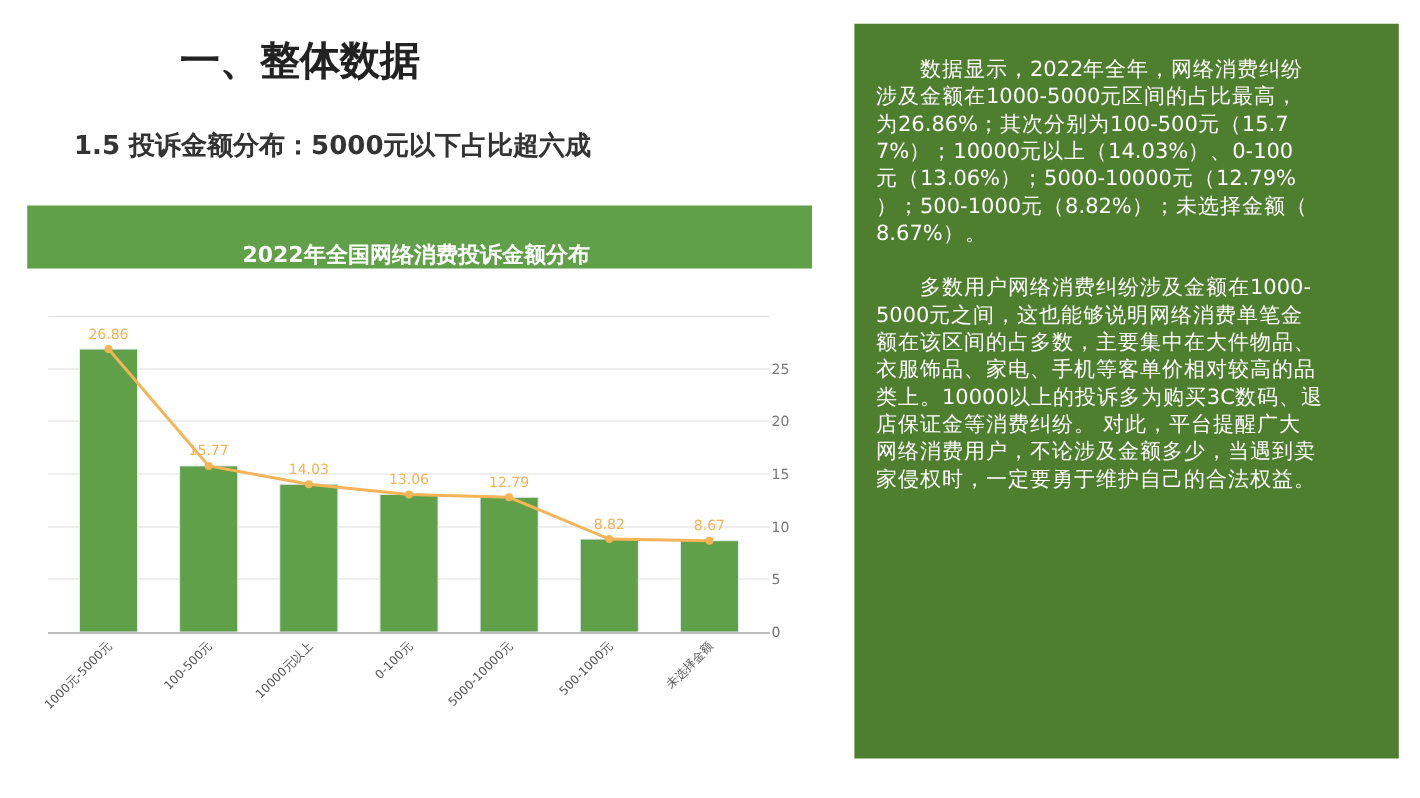 The width and height of the screenshot is (1420, 798). Describe the element at coordinates (416, 255) in the screenshot. I see `text: 2022年全国网络消费投诉金额分布` at that location.